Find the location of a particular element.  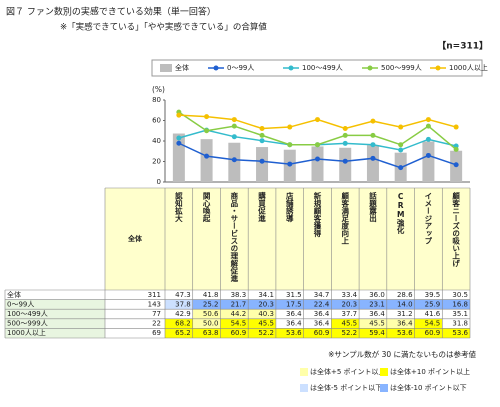

cell-value: 39.5 is located at coordinates (433, 295).